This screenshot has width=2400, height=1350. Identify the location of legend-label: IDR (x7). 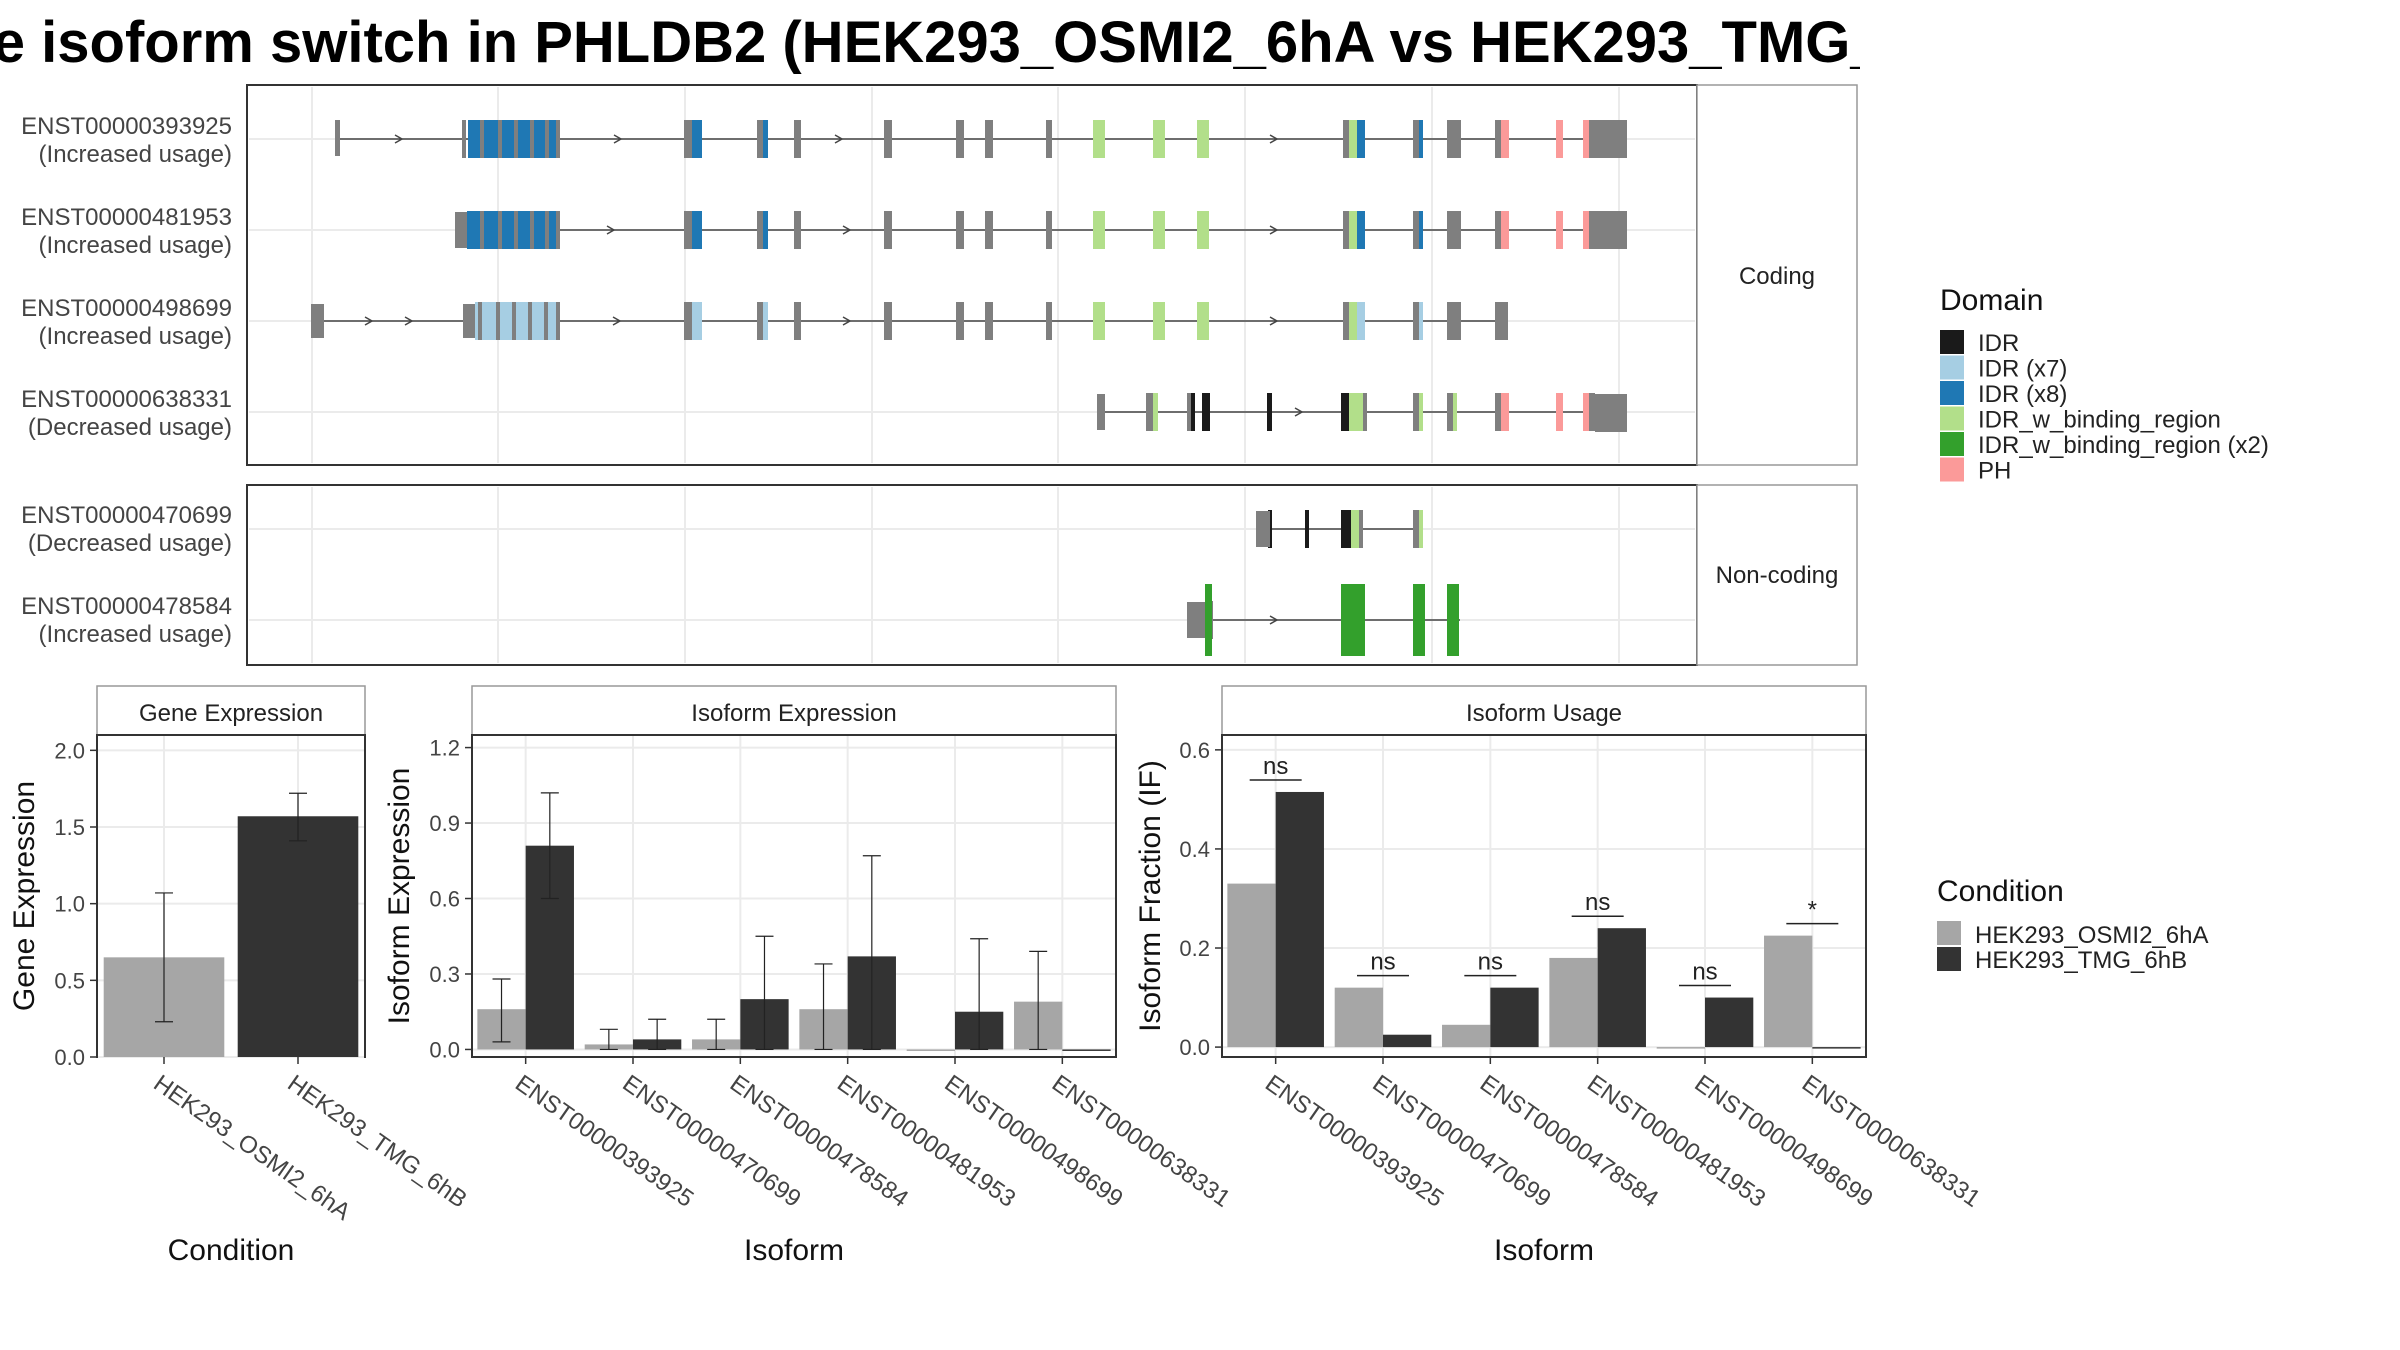
(2022, 369).